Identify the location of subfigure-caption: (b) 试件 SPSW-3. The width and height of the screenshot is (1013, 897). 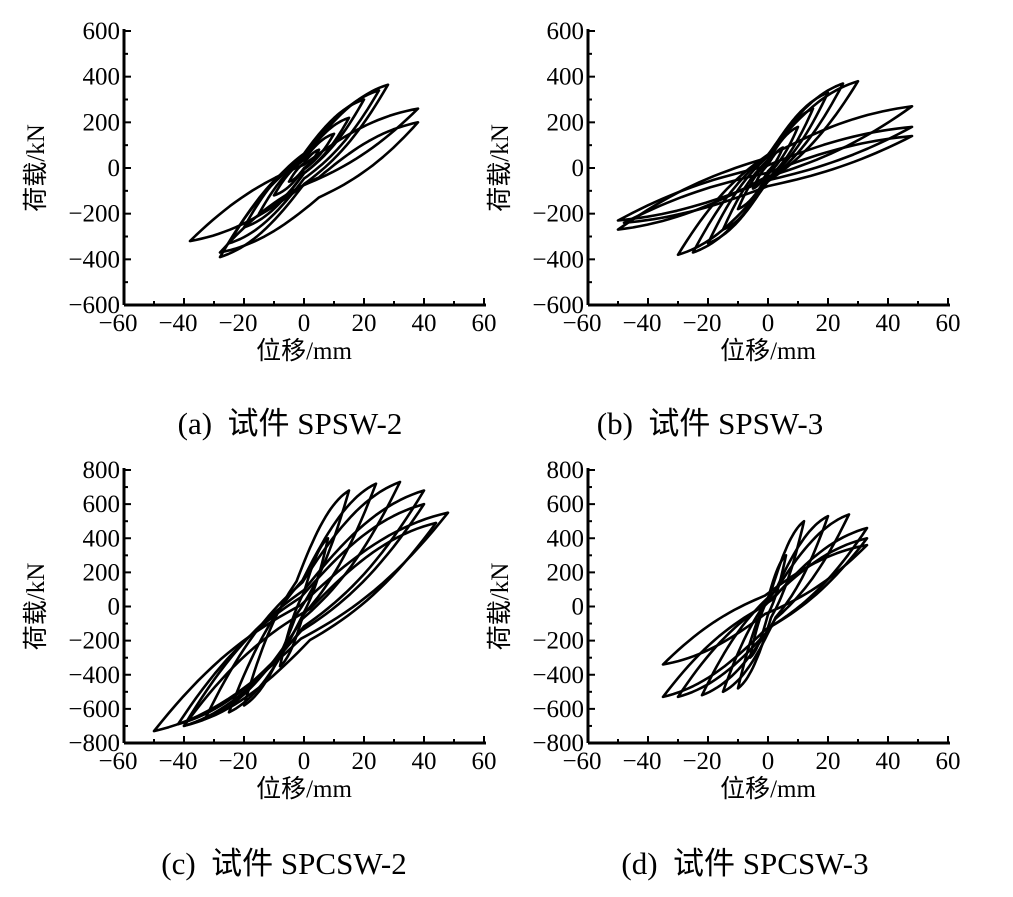
(710, 423).